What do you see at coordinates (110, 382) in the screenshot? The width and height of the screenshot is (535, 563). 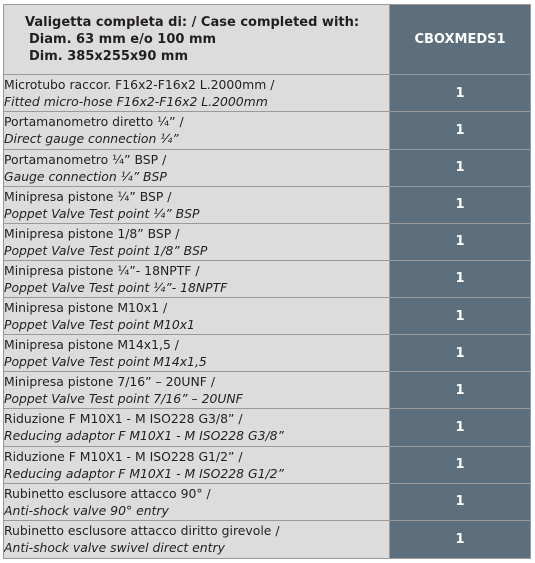 I see `row-text-italian: Minipresa pistone 7/16” – 20UNF /` at bounding box center [110, 382].